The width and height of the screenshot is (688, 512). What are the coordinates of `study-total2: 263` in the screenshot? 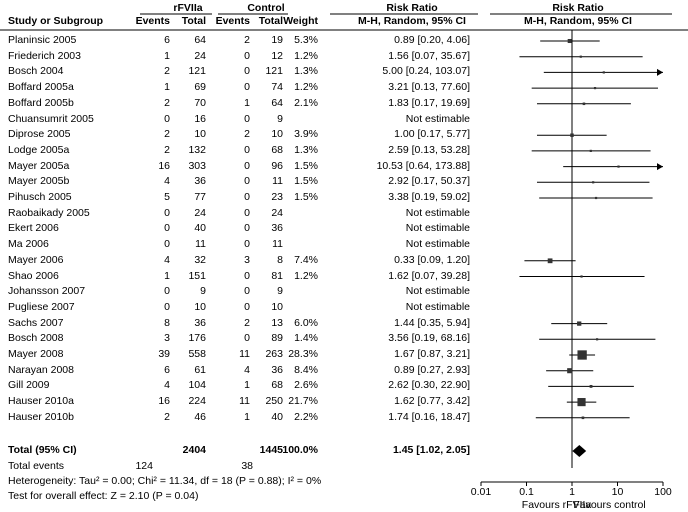 It's located at (274, 354).